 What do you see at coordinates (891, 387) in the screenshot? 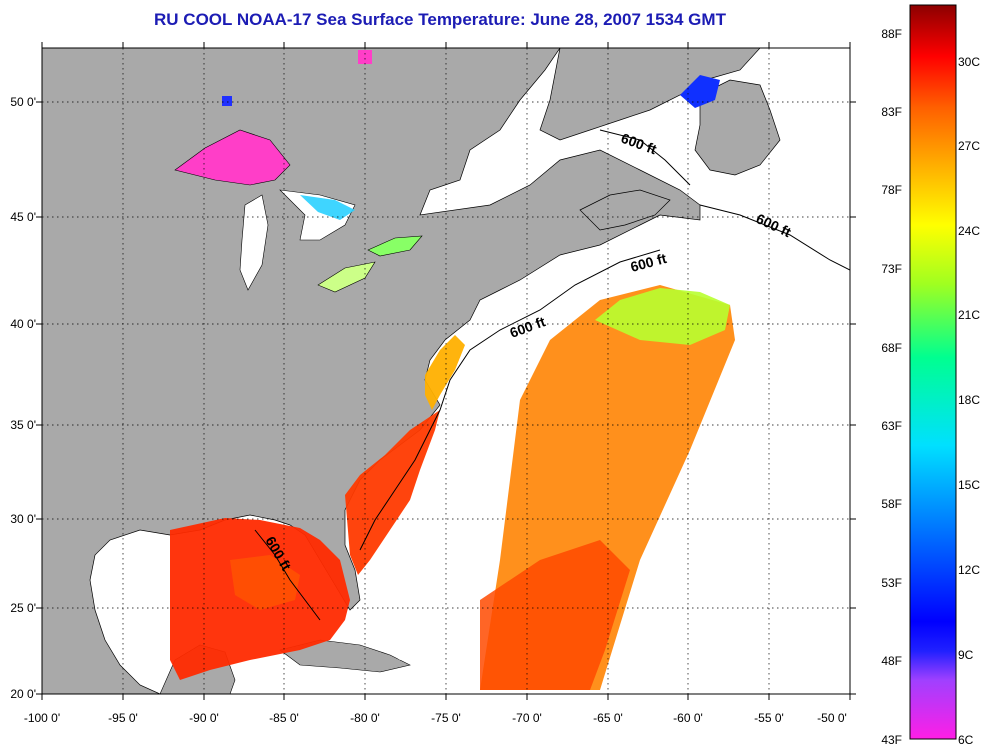
I see `colorbar-fahrenheit-labels: 88F 83F 78F 73F 68F 63F 58F 53F 48F 43F` at bounding box center [891, 387].